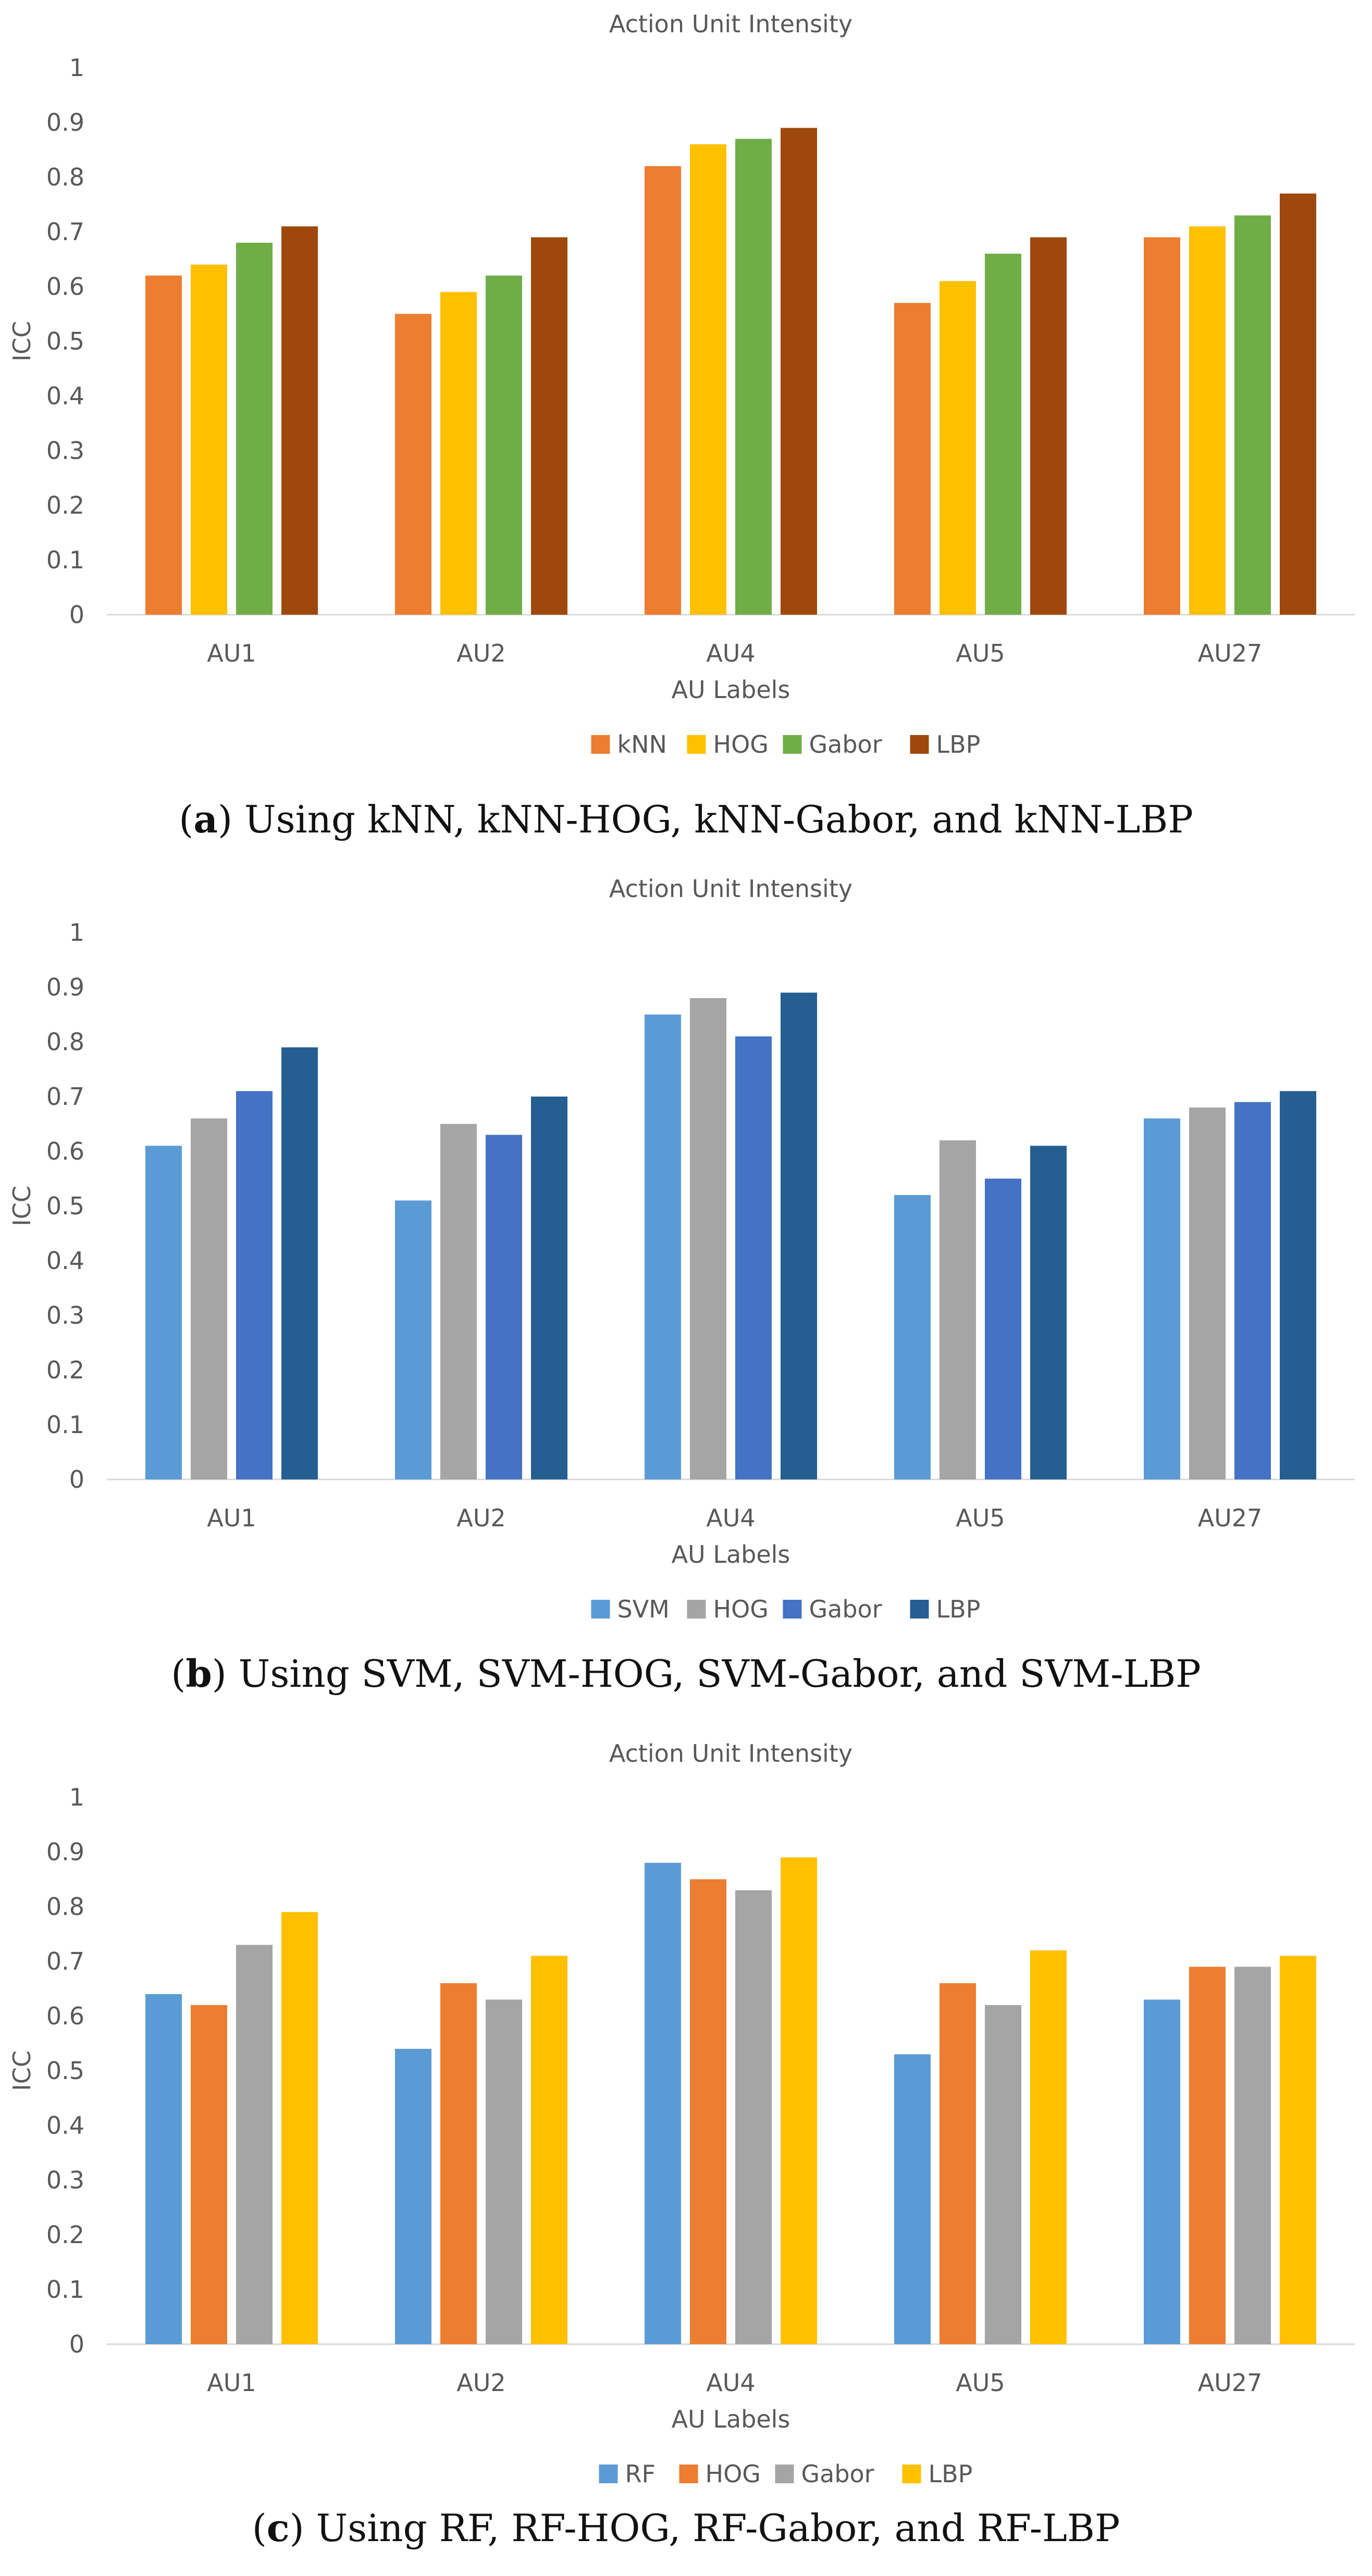 The height and width of the screenshot is (2576, 1372). What do you see at coordinates (640, 2474) in the screenshot?
I see `legend-label: RF` at bounding box center [640, 2474].